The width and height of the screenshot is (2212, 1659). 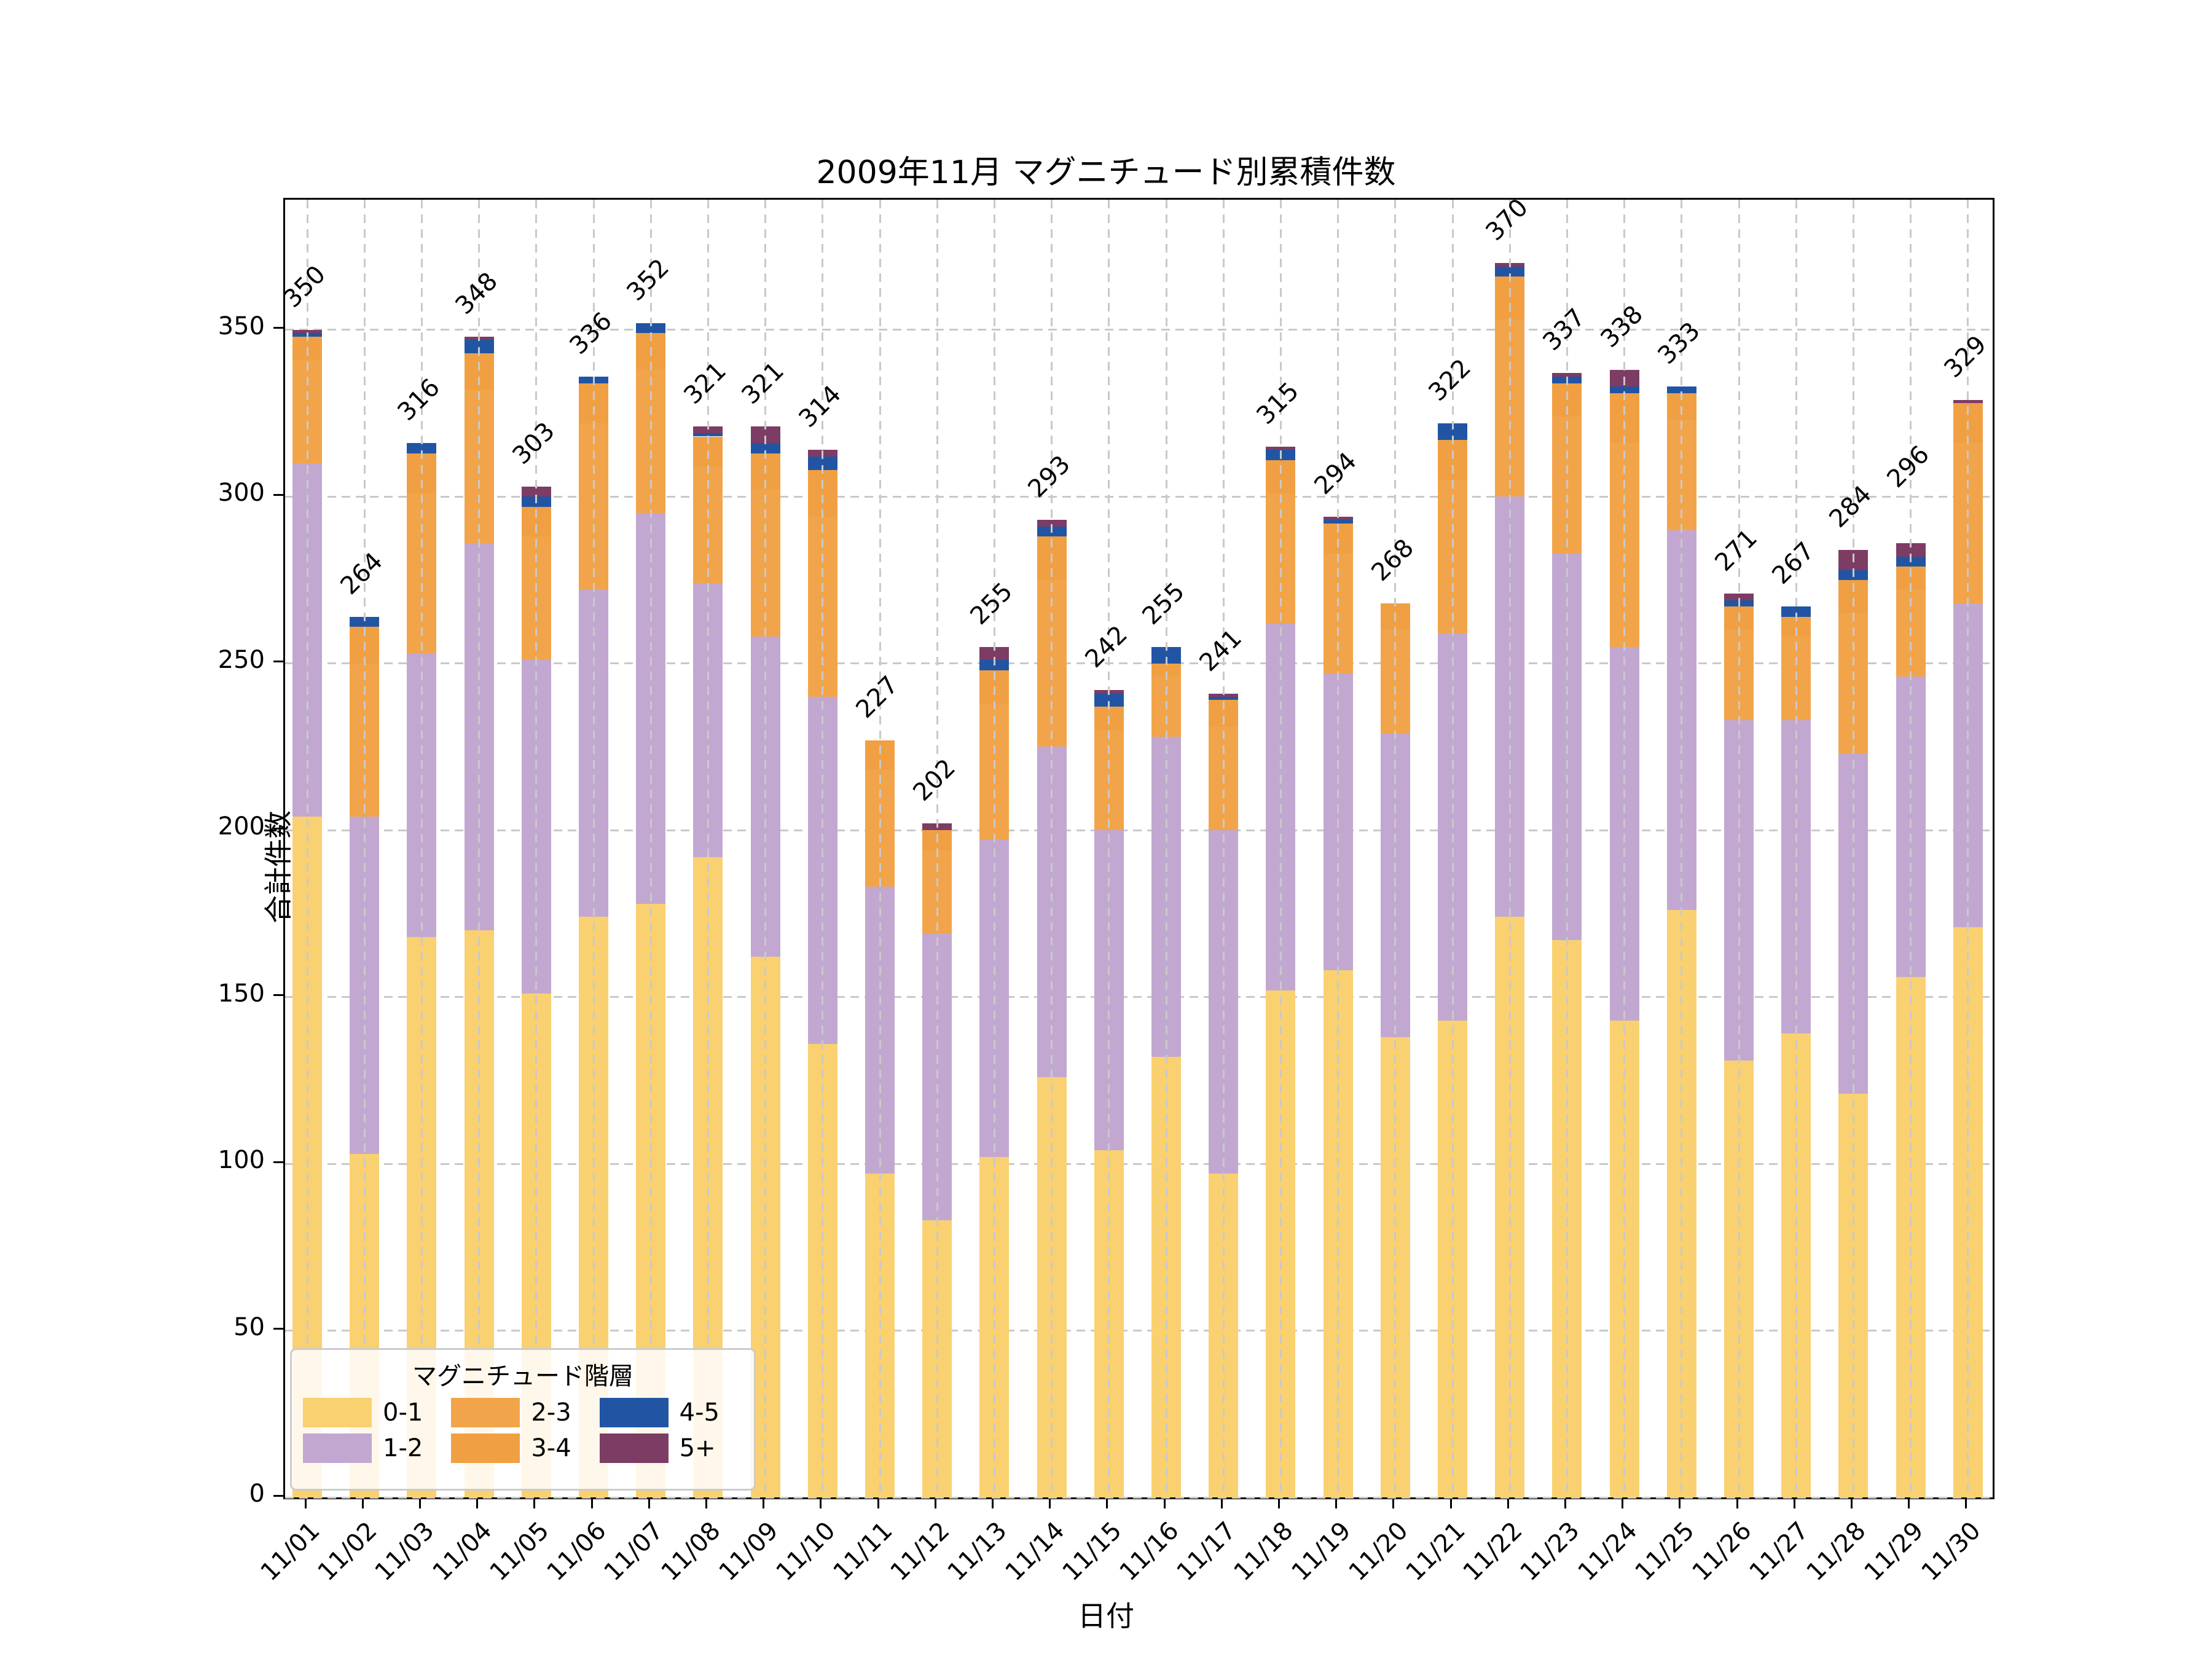 What do you see at coordinates (699, 1412) in the screenshot?
I see `legend-label: 4-5` at bounding box center [699, 1412].